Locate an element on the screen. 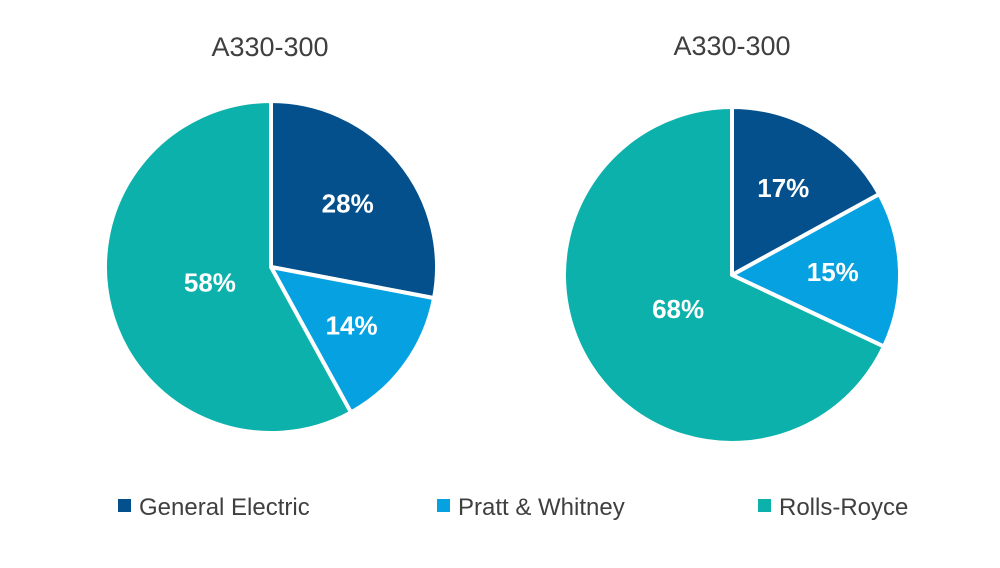 Image resolution: width=1000 pixels, height=568 pixels. pie-1-slice-rolls-royce is located at coordinates (228, 267).